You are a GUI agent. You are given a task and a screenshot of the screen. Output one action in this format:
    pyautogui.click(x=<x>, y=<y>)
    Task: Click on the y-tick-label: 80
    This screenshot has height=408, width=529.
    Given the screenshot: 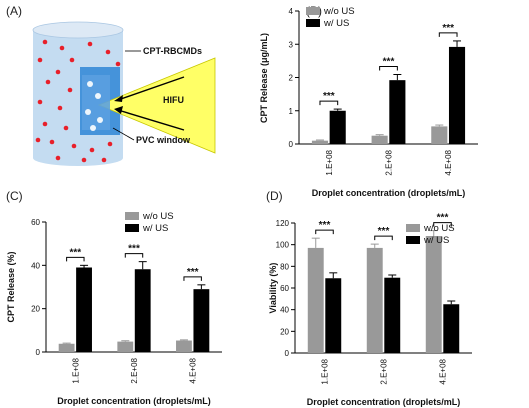 What is the action you would take?
    pyautogui.click(x=284, y=266)
    